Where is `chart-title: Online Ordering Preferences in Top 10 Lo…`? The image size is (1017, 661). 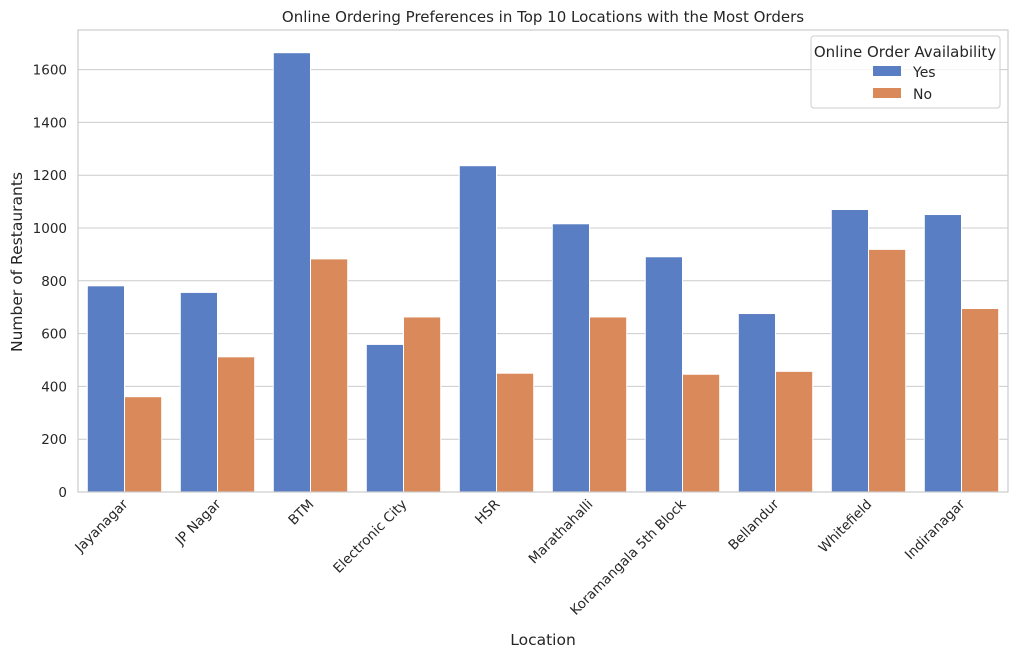 chart-title: Online Ordering Preferences in Top 10 Lo… is located at coordinates (543, 17).